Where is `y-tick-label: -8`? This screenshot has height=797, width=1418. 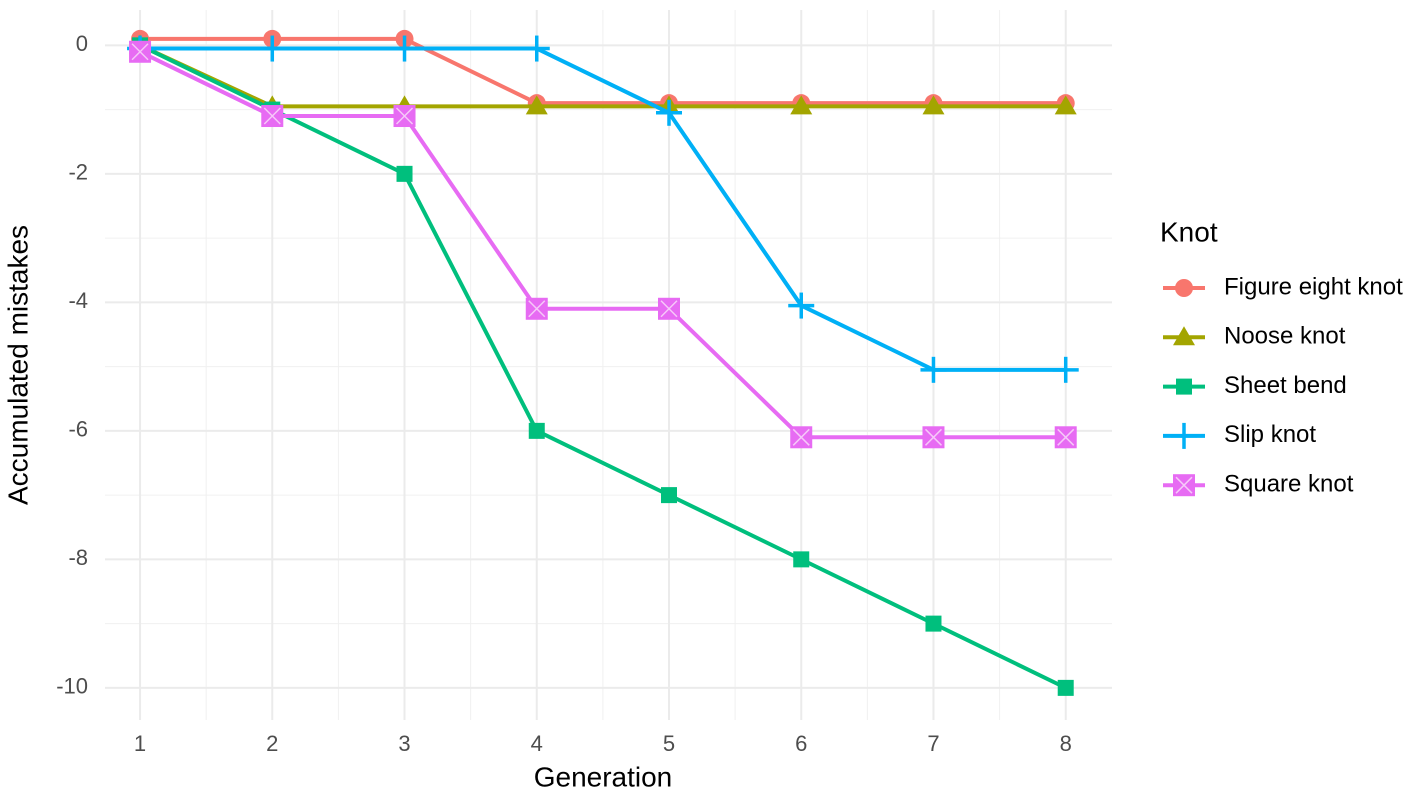 y-tick-label: -8 is located at coordinates (78, 557).